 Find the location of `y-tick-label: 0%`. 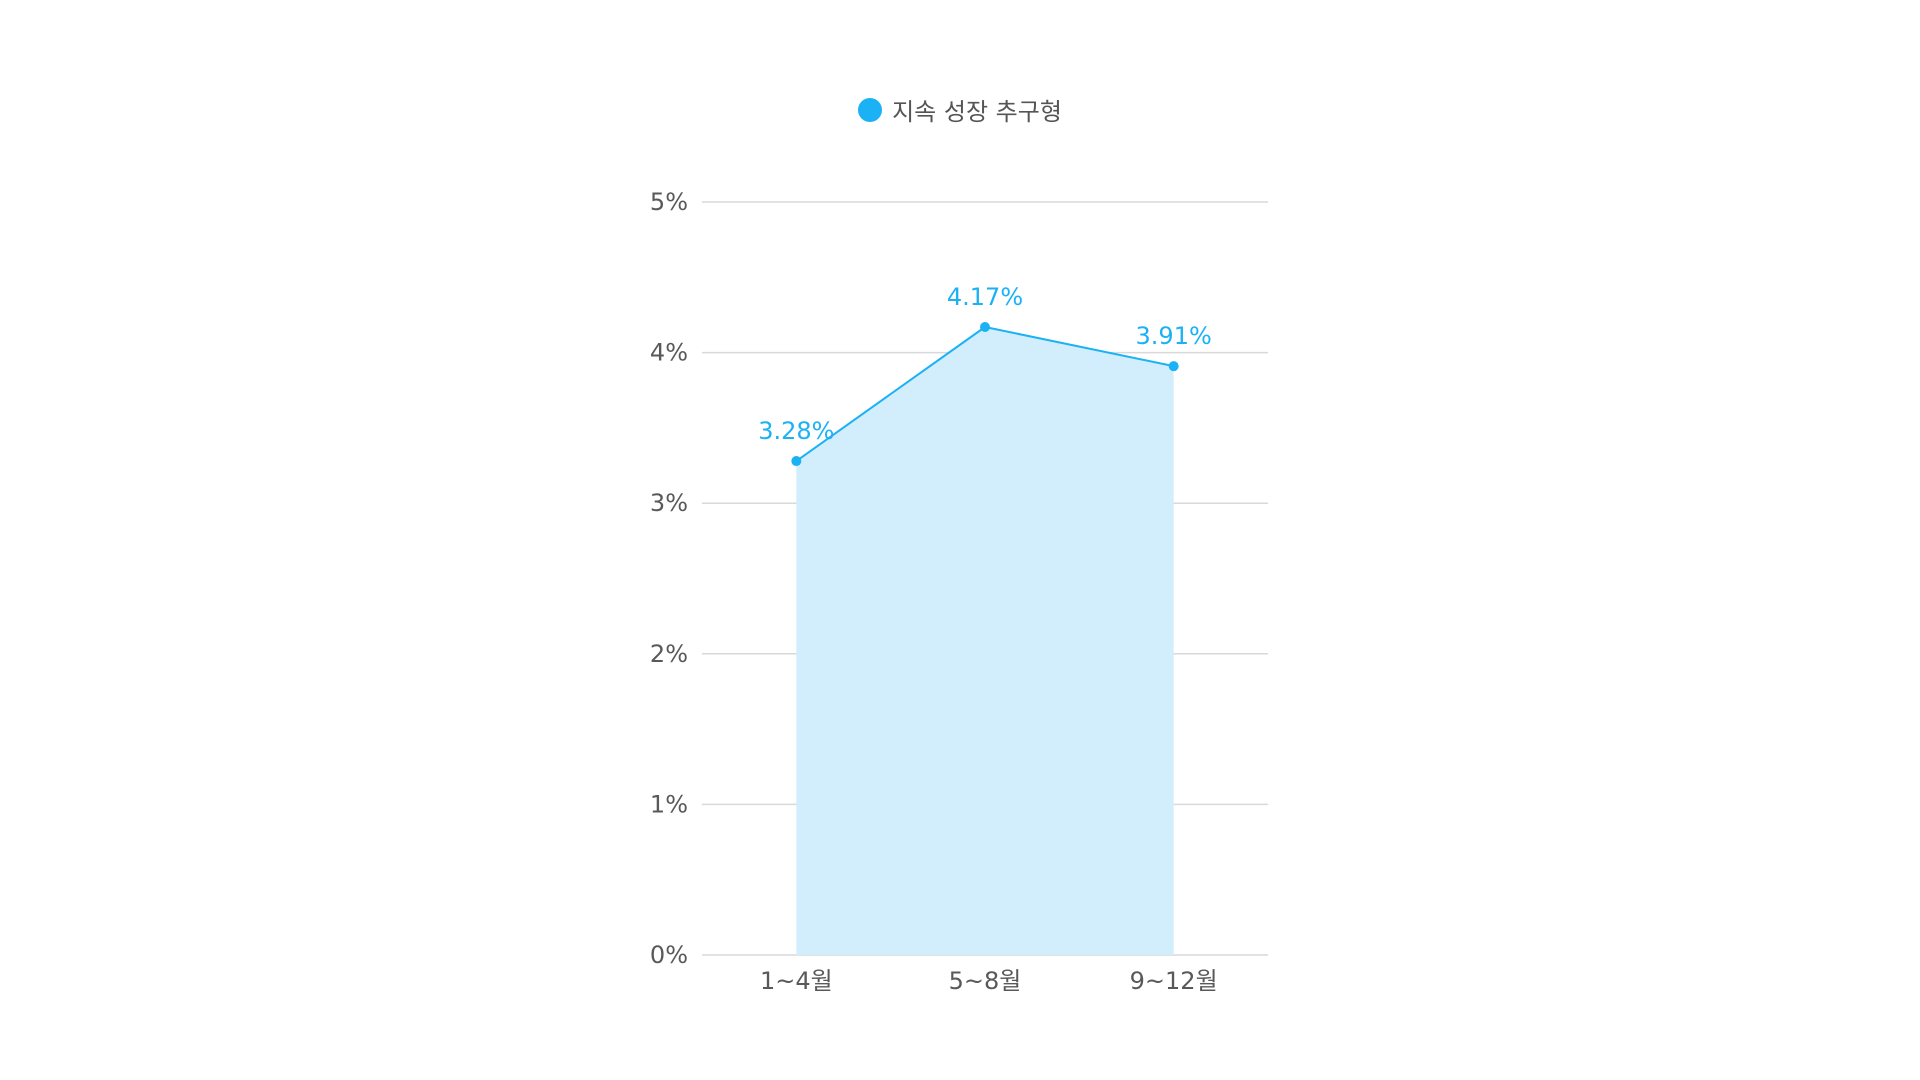

y-tick-label: 0% is located at coordinates (669, 955).